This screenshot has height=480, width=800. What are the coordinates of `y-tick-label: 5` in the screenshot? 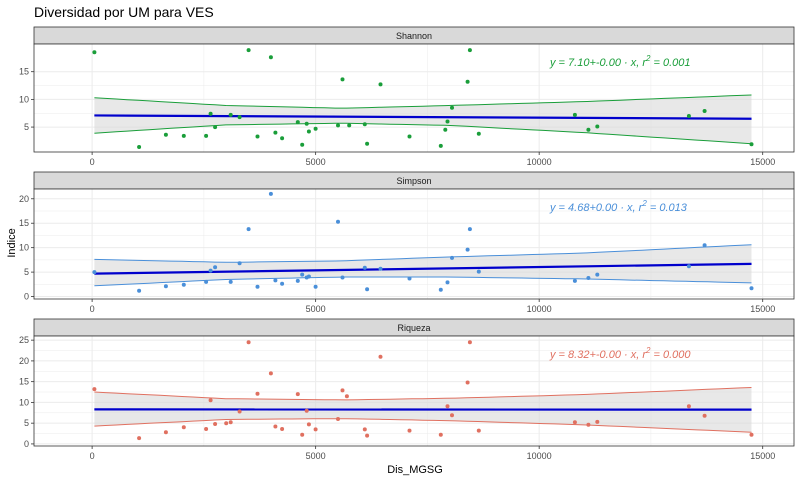 It's located at (26, 272).